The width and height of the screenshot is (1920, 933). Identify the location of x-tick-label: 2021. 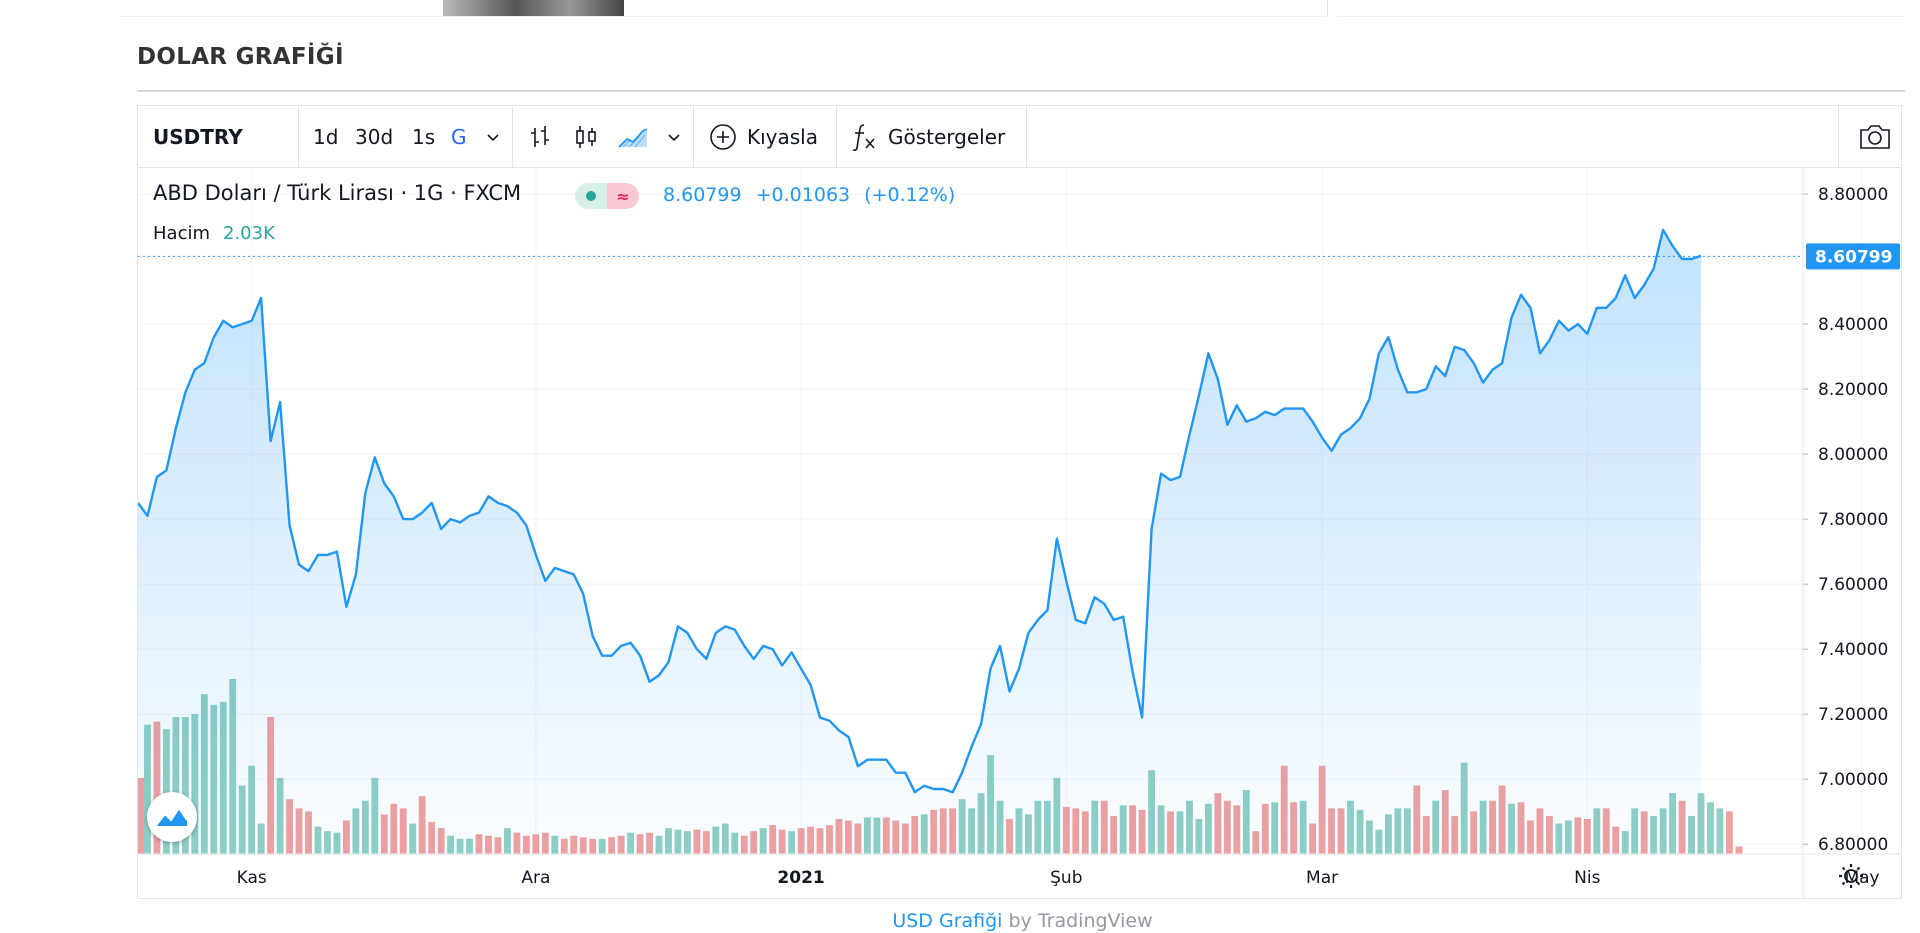
(800, 878).